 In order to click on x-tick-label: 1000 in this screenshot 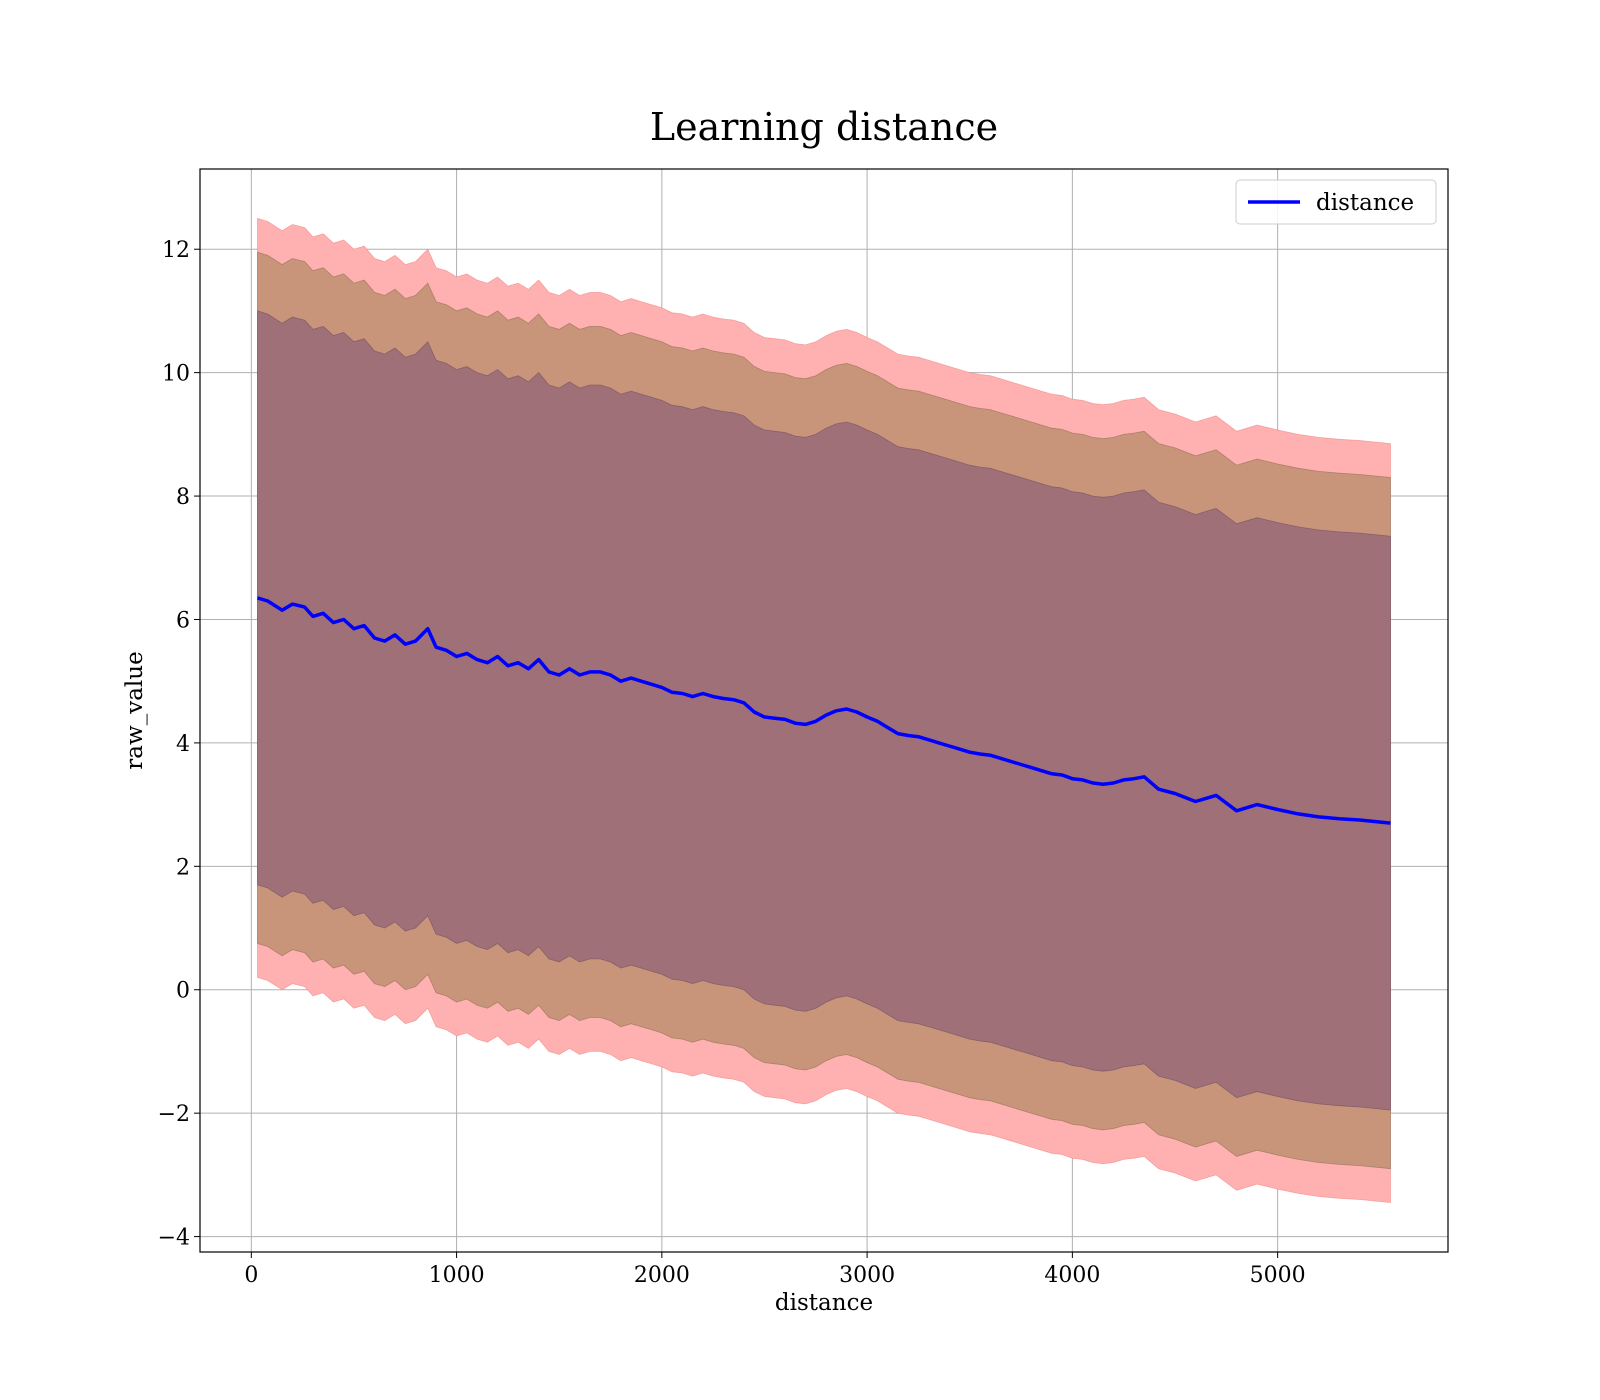, I will do `click(457, 1275)`.